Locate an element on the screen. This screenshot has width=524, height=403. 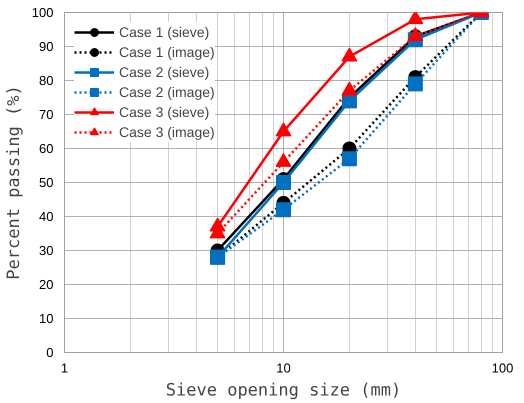
x-axis-title: Sieve opening size (mm) is located at coordinates (284, 390).